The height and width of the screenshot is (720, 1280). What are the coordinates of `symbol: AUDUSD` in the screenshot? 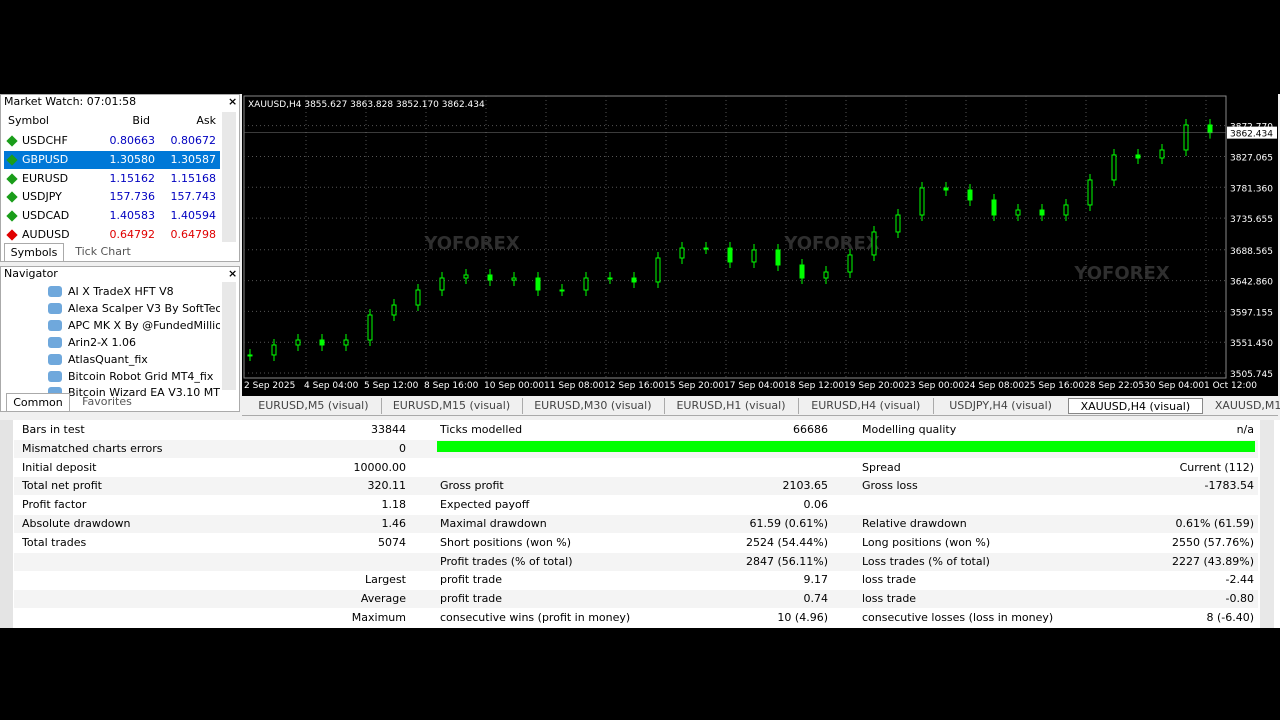 It's located at (47, 235).